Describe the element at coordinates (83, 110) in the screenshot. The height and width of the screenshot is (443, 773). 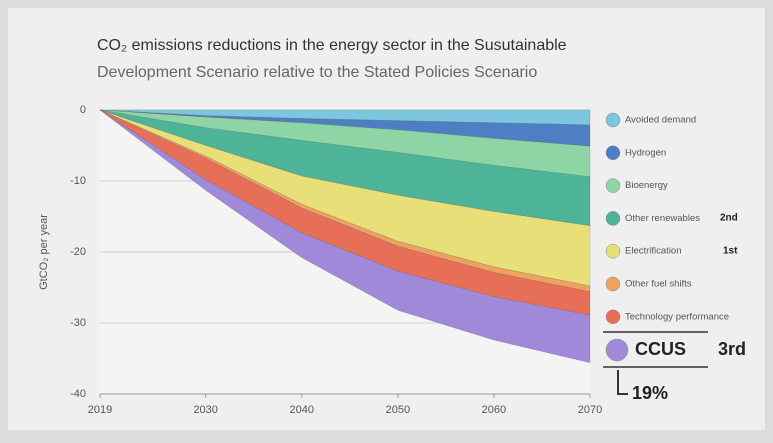
I see `y-tick-label: 0` at that location.